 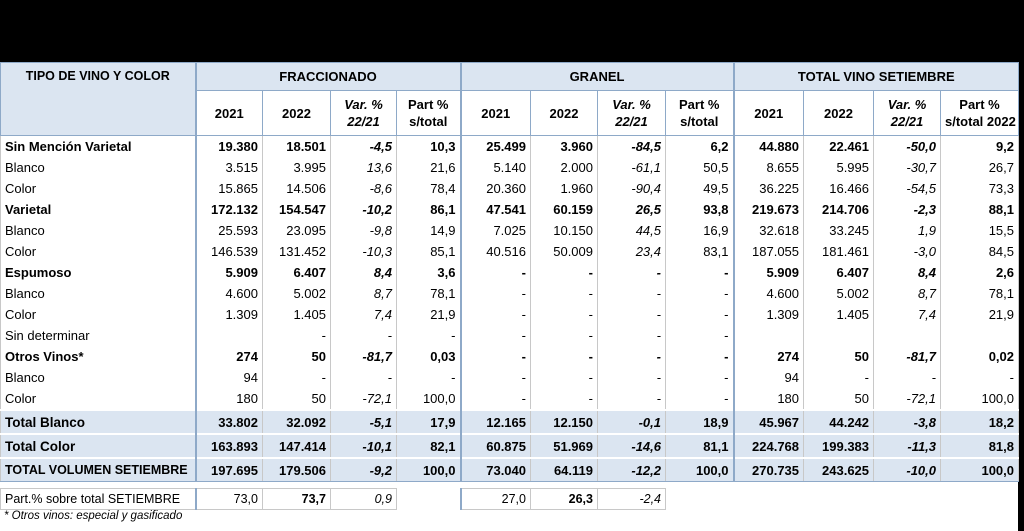 What do you see at coordinates (699, 188) in the screenshot?
I see `cell: 49,5` at bounding box center [699, 188].